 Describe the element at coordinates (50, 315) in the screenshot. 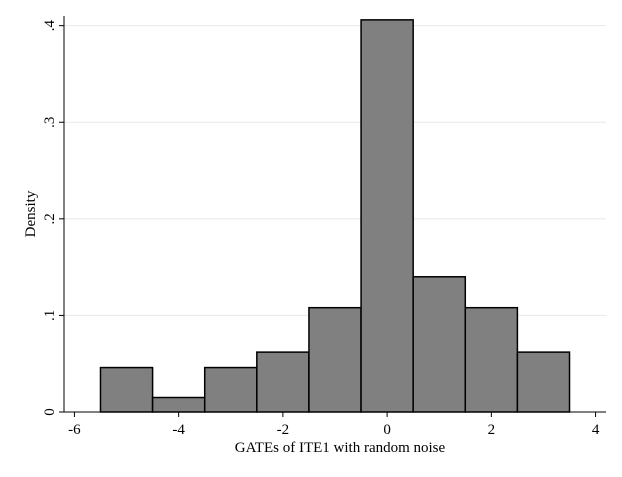

I see `y-tick-label-1: .1` at that location.